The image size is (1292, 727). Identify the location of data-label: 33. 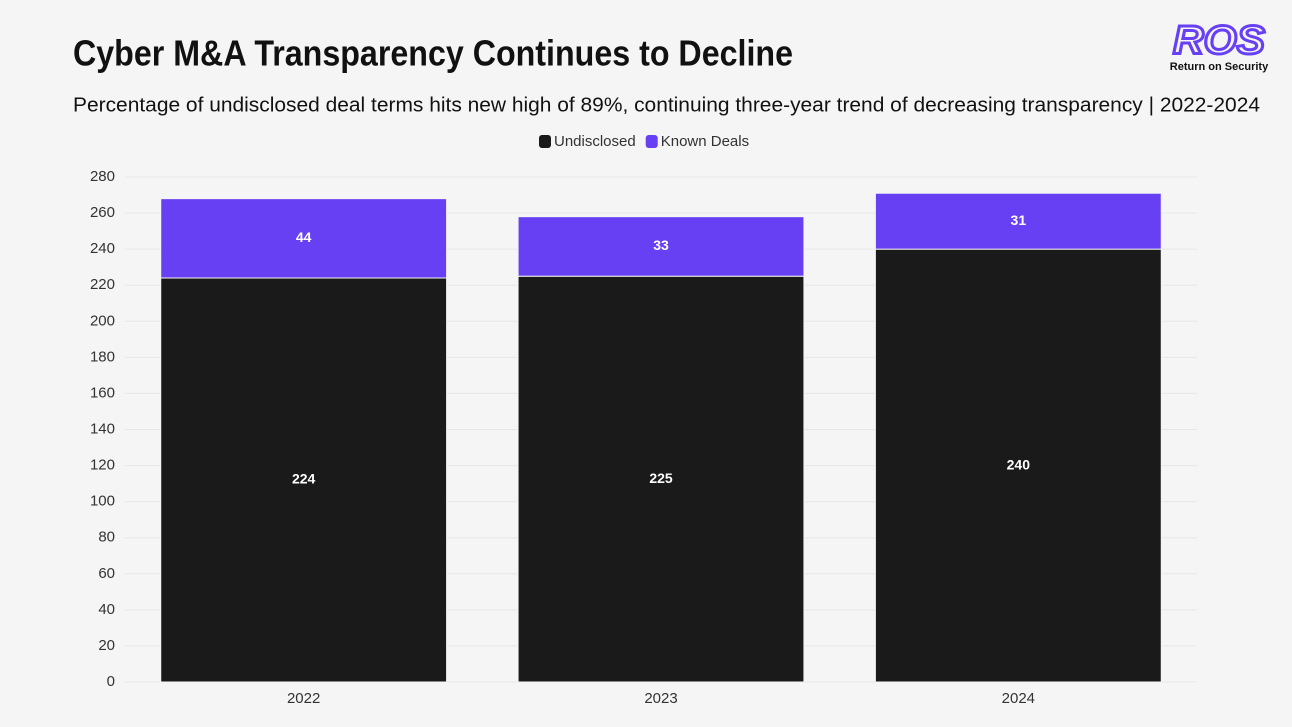
(661, 245).